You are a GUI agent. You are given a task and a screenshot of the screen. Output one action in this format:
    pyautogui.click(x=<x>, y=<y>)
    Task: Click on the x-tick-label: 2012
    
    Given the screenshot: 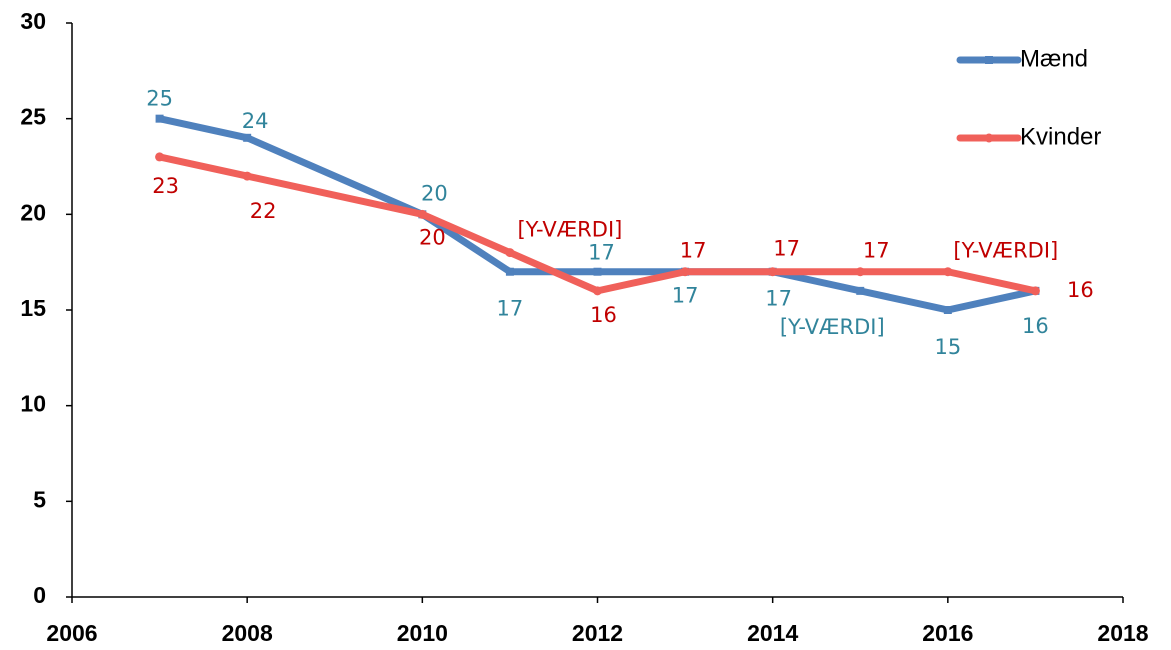 What is the action you would take?
    pyautogui.click(x=597, y=633)
    